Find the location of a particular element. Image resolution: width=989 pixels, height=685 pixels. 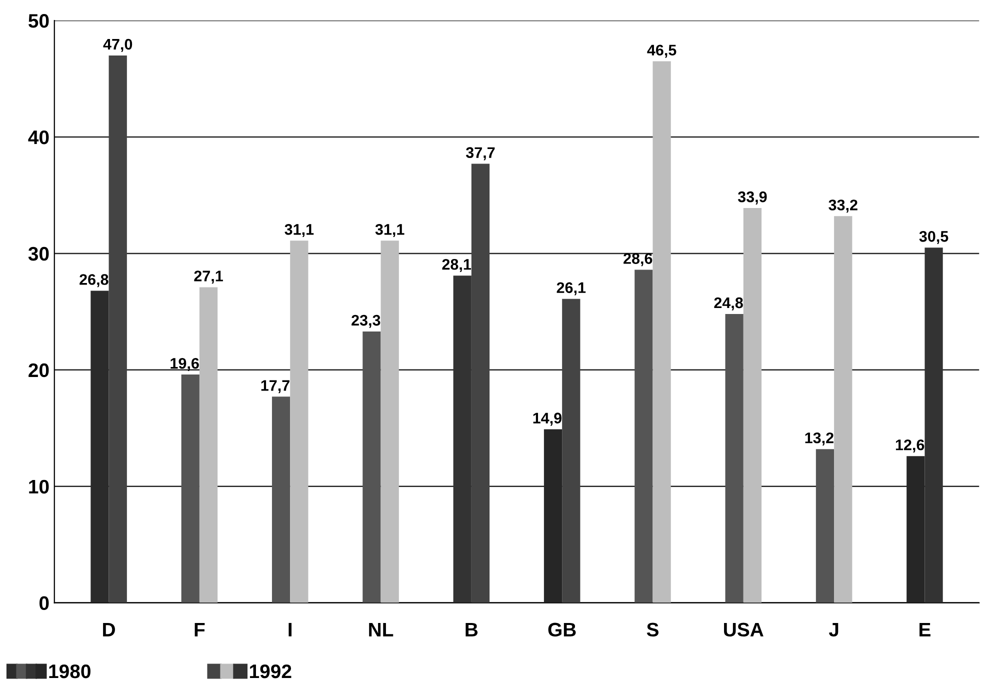

x-tick-label: J is located at coordinates (833, 629).